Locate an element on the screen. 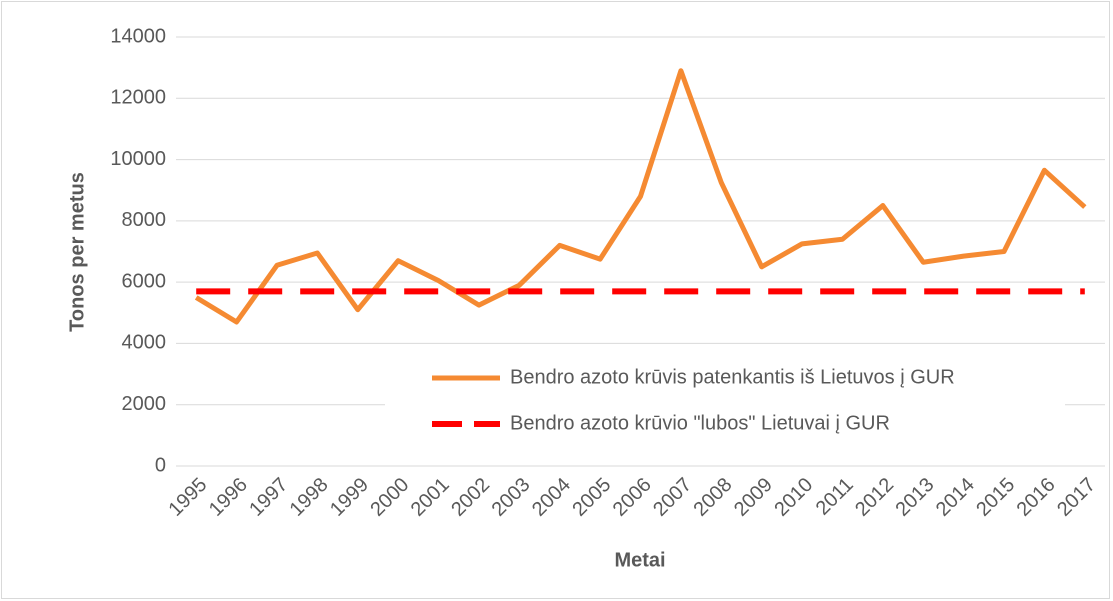  legend-box is located at coordinates (725, 400).